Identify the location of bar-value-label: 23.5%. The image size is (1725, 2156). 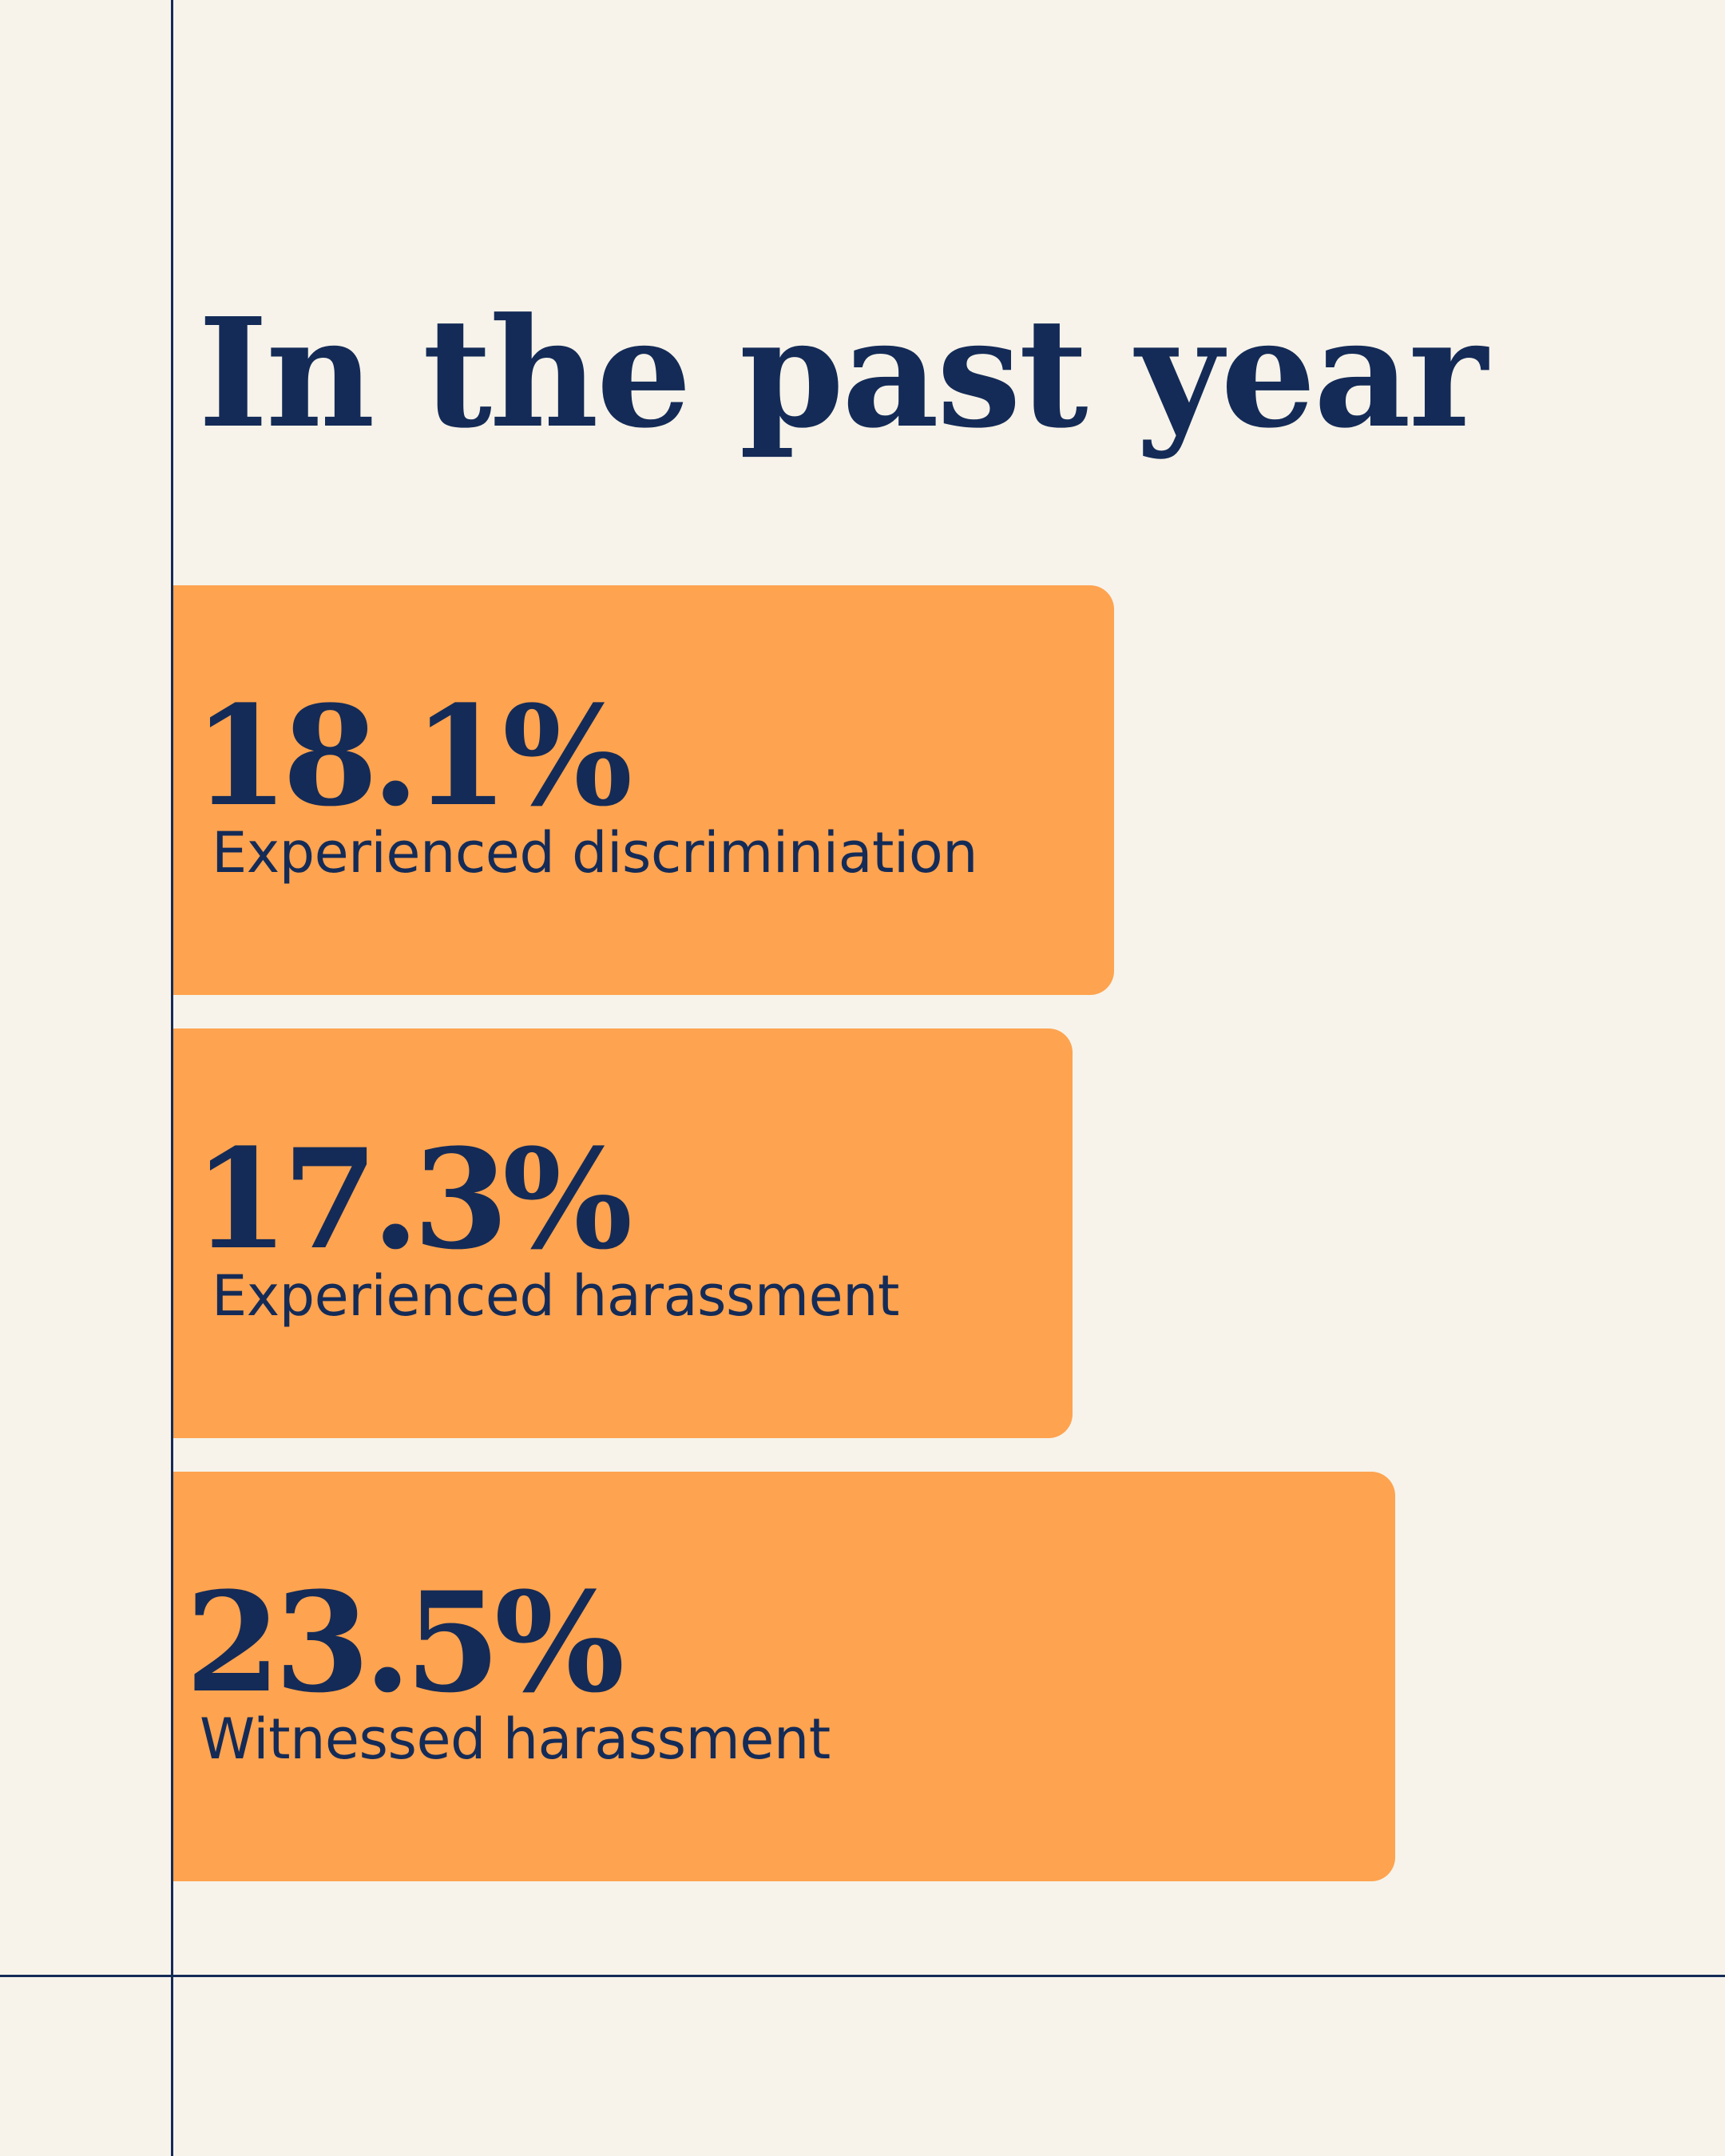
(405, 1642).